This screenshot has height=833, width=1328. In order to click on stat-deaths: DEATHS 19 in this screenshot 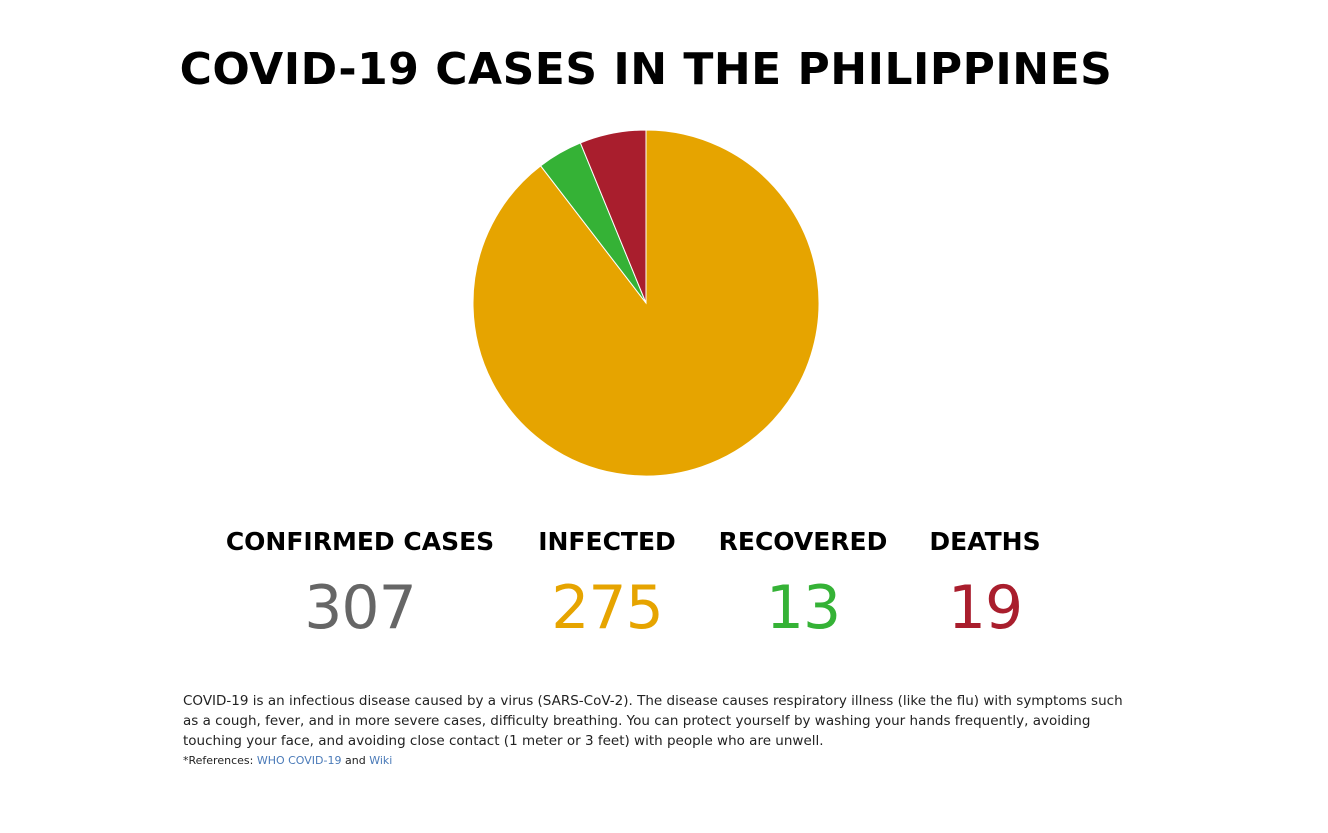, I will do `click(985, 582)`.